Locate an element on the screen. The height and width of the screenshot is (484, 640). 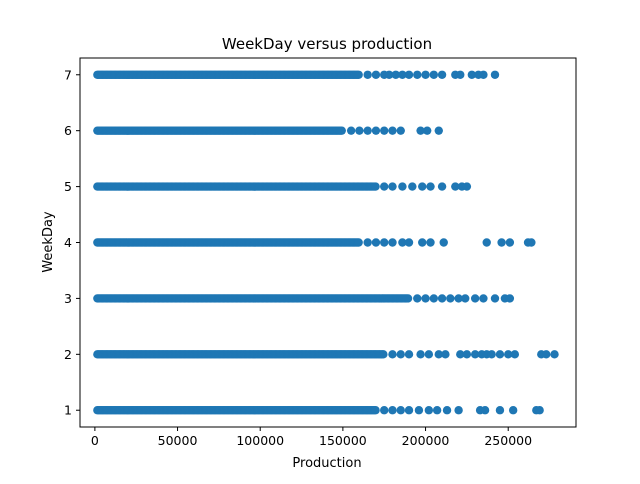
y-tick-label: 5 is located at coordinates (68, 186).